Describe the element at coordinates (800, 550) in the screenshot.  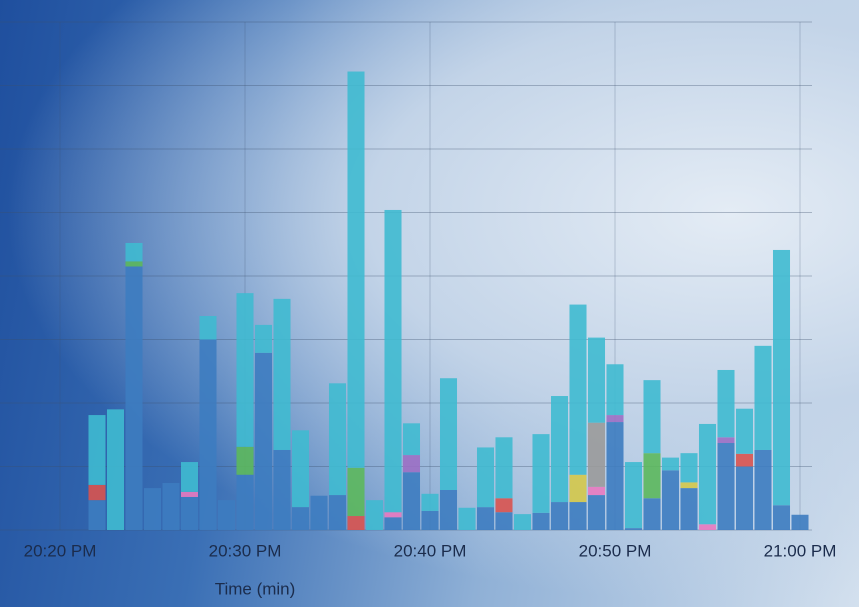
I see `x-tick-label: 21:00 PM` at that location.